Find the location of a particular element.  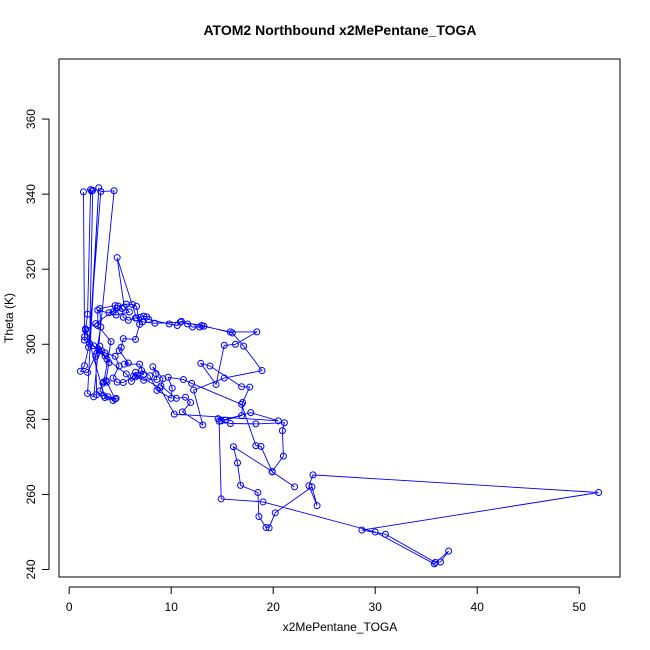

x-tick-label: 0 is located at coordinates (69, 607).